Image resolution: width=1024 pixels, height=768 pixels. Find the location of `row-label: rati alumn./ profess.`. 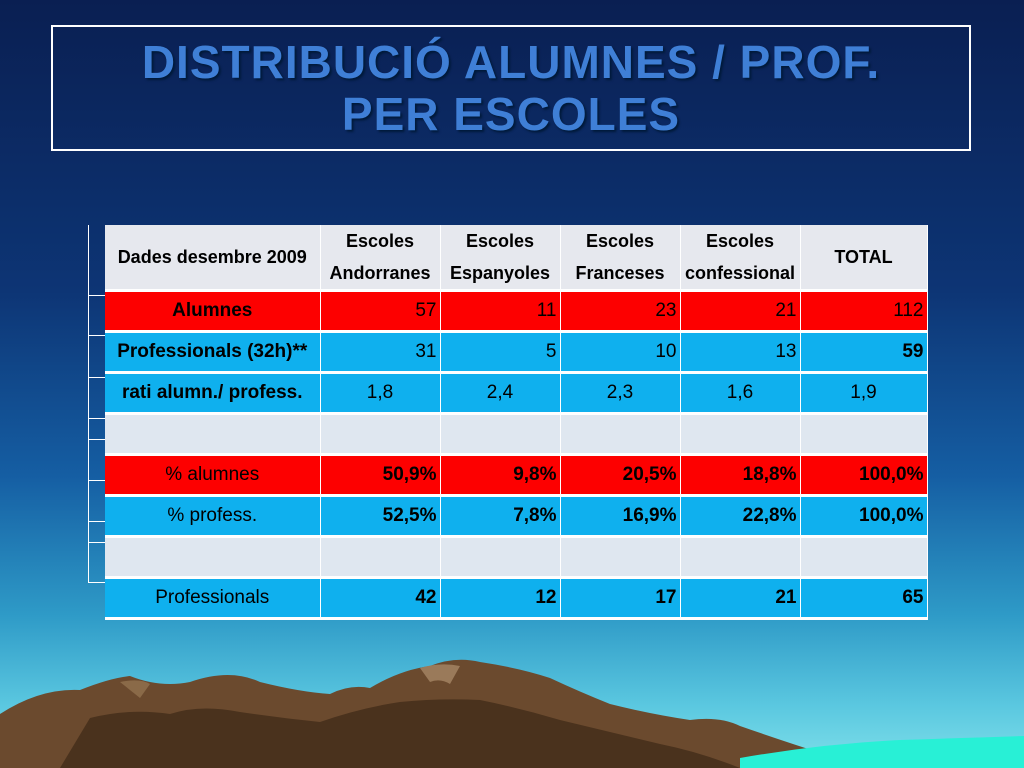

row-label: rati alumn./ profess. is located at coordinates (213, 393).